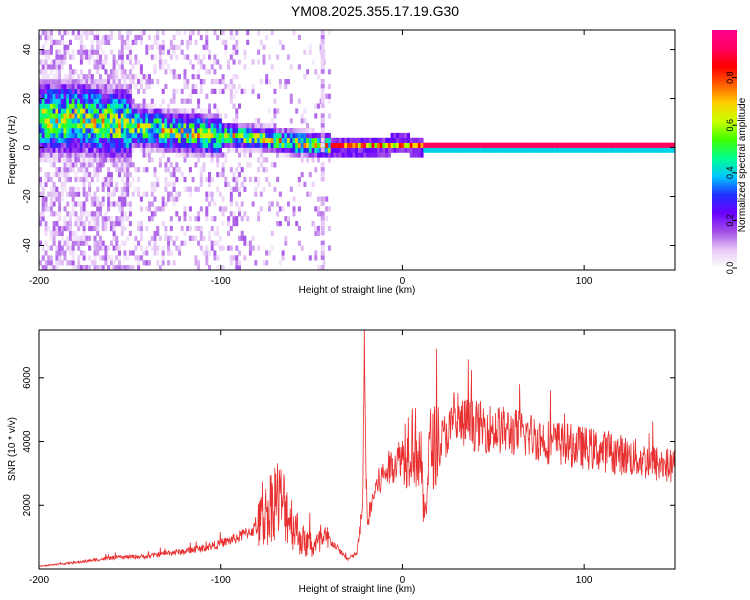  I want to click on x-tick-label: 100, so click(584, 580).